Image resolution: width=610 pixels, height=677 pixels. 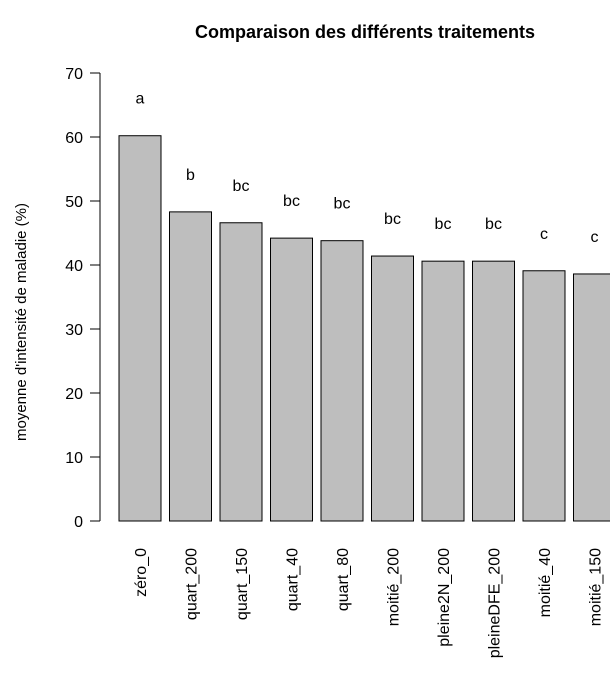 I want to click on x-tick-label: moitié_150, so click(x=596, y=587).